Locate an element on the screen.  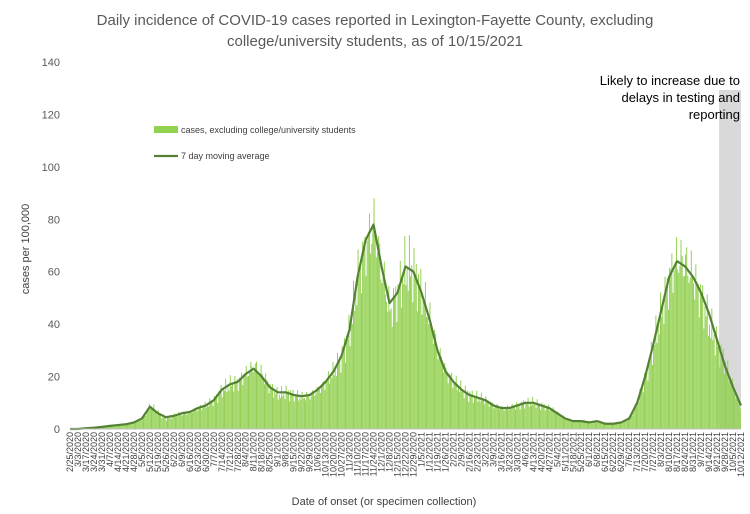
x-tick-label: 3/31/2020 is located at coordinates (102, 452).